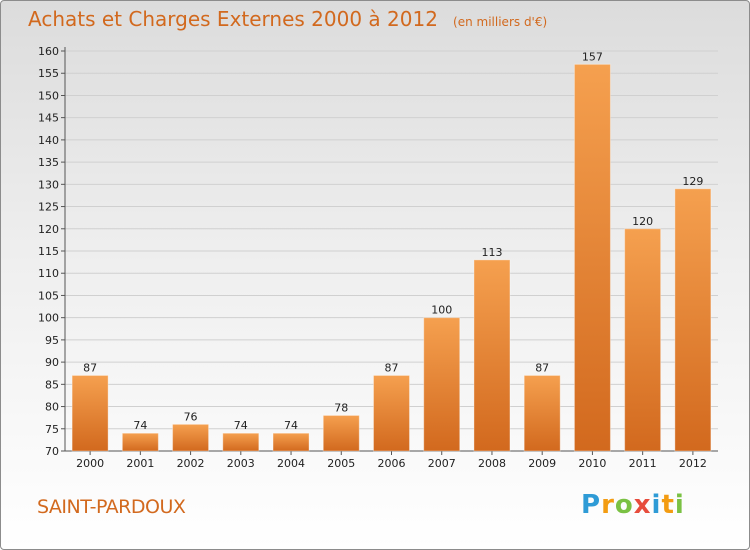 The height and width of the screenshot is (550, 750). What do you see at coordinates (48, 51) in the screenshot?
I see `y-tick-label: 160` at bounding box center [48, 51].